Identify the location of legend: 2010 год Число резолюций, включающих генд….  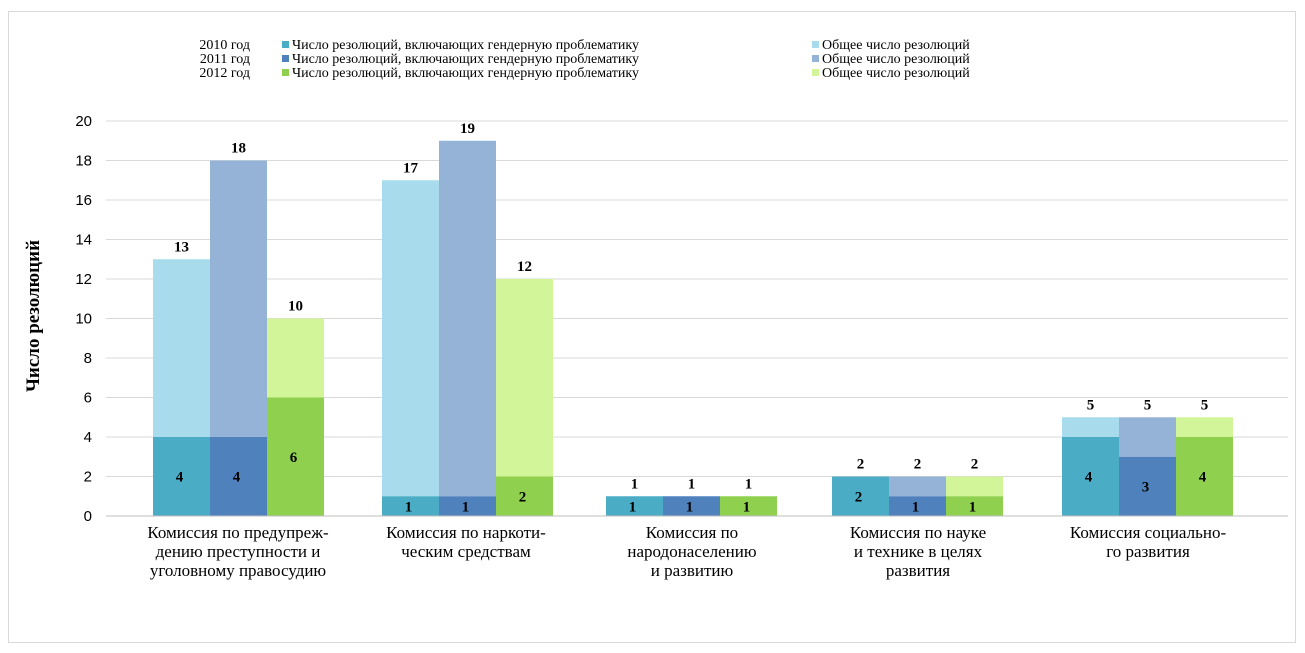
(584, 59).